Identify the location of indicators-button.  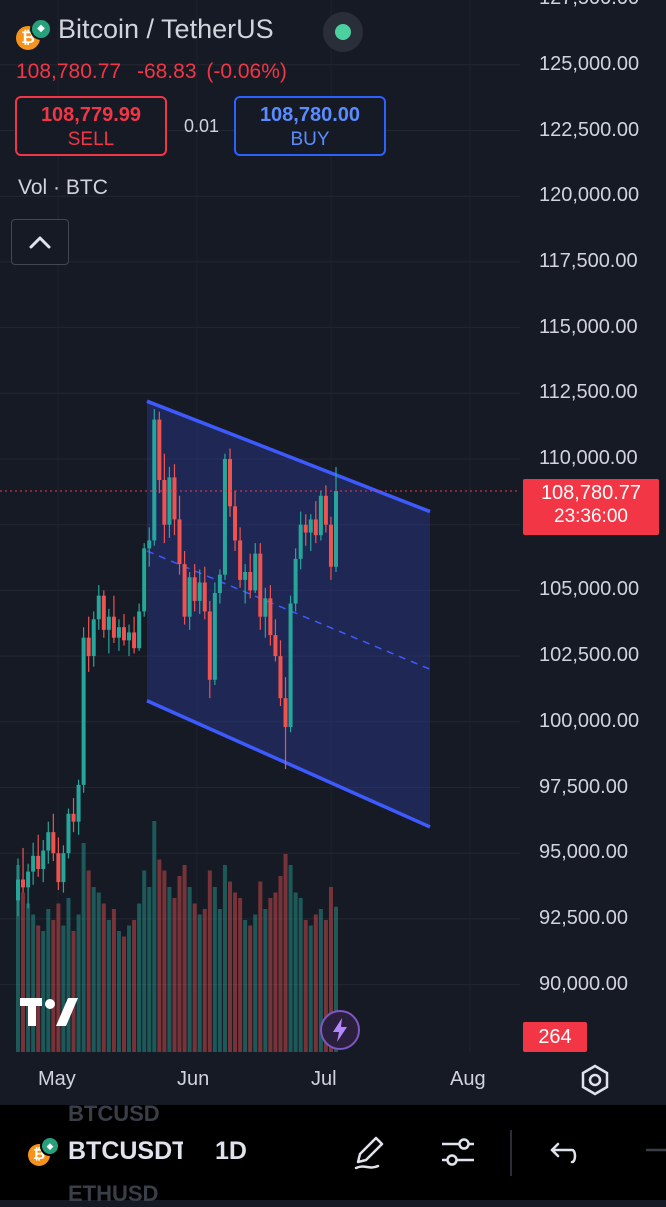
(458, 1152).